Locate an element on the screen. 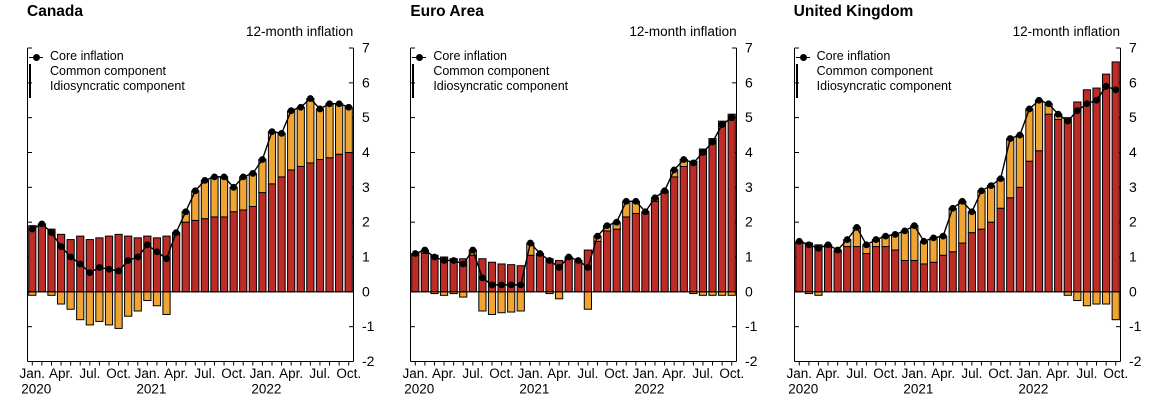  legend-item-idiosyncratic: Idiosyncratic component is located at coordinates (873, 88).